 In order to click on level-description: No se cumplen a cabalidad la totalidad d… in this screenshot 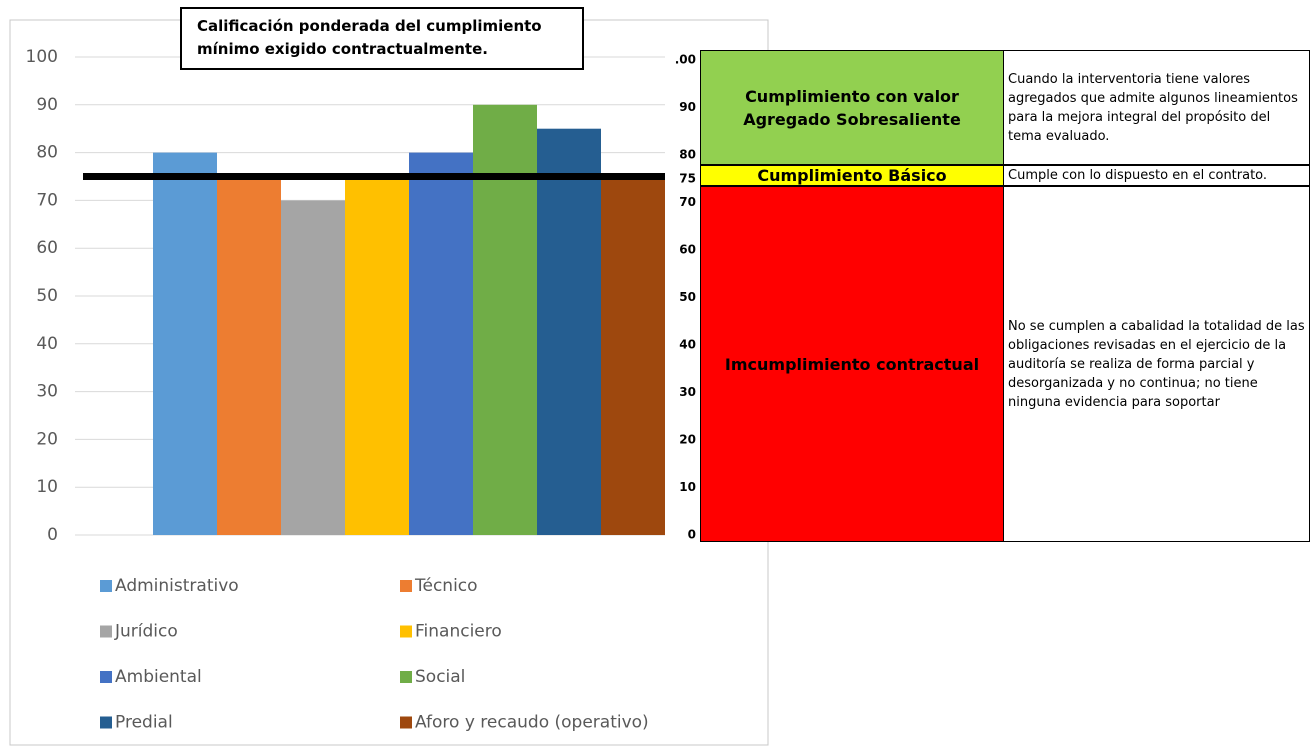, I will do `click(1156, 364)`.